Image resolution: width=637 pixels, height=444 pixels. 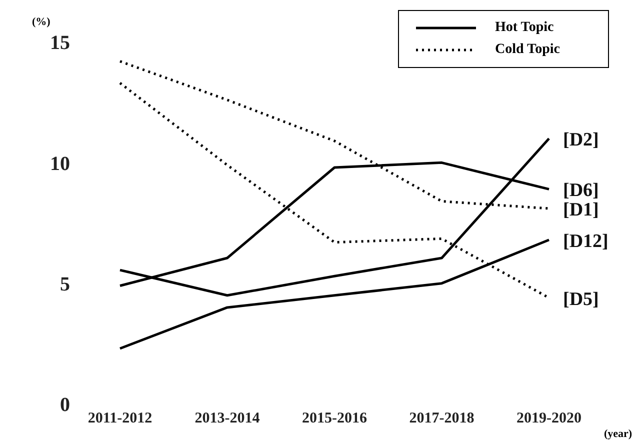 What do you see at coordinates (65, 405) in the screenshot?
I see `y-tick-label: 0` at bounding box center [65, 405].